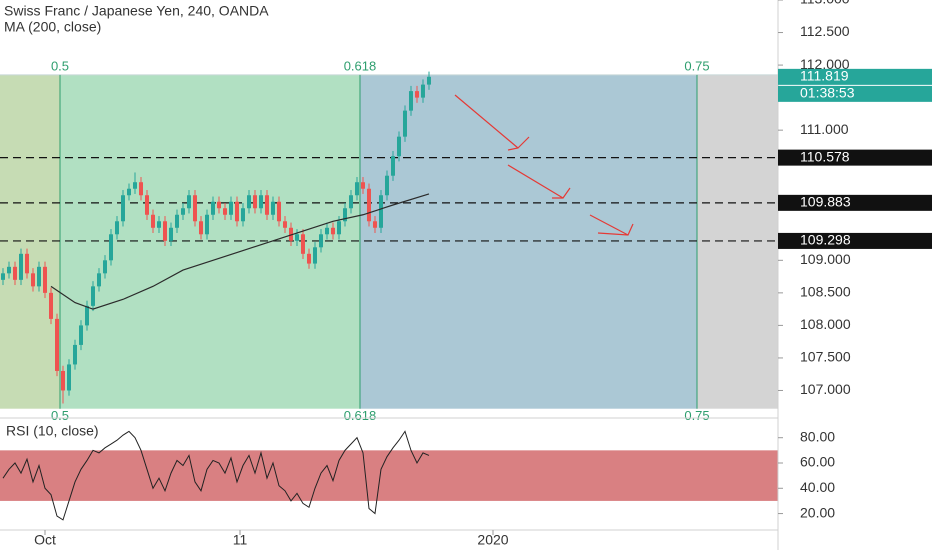  Describe the element at coordinates (824, 76) in the screenshot. I see `last-price: 111.819` at that location.